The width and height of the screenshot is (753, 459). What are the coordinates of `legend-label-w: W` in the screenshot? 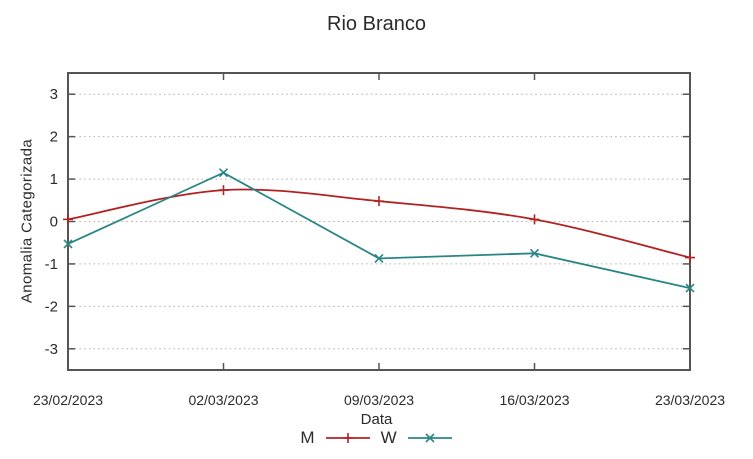 It's located at (388, 437).